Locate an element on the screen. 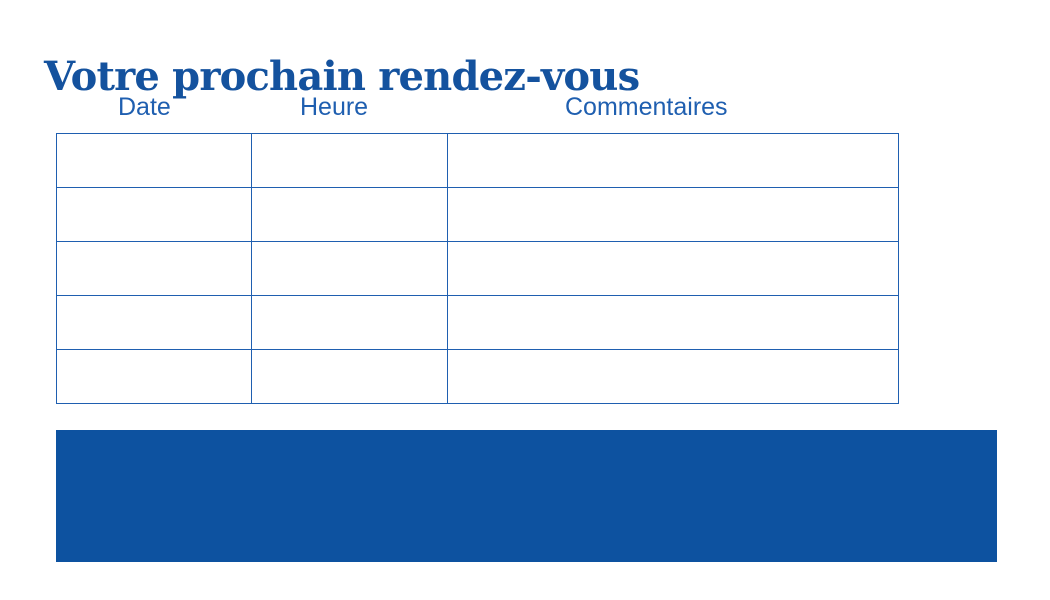  table-column-headers: Date Heure Commentaires is located at coordinates (476, 108).